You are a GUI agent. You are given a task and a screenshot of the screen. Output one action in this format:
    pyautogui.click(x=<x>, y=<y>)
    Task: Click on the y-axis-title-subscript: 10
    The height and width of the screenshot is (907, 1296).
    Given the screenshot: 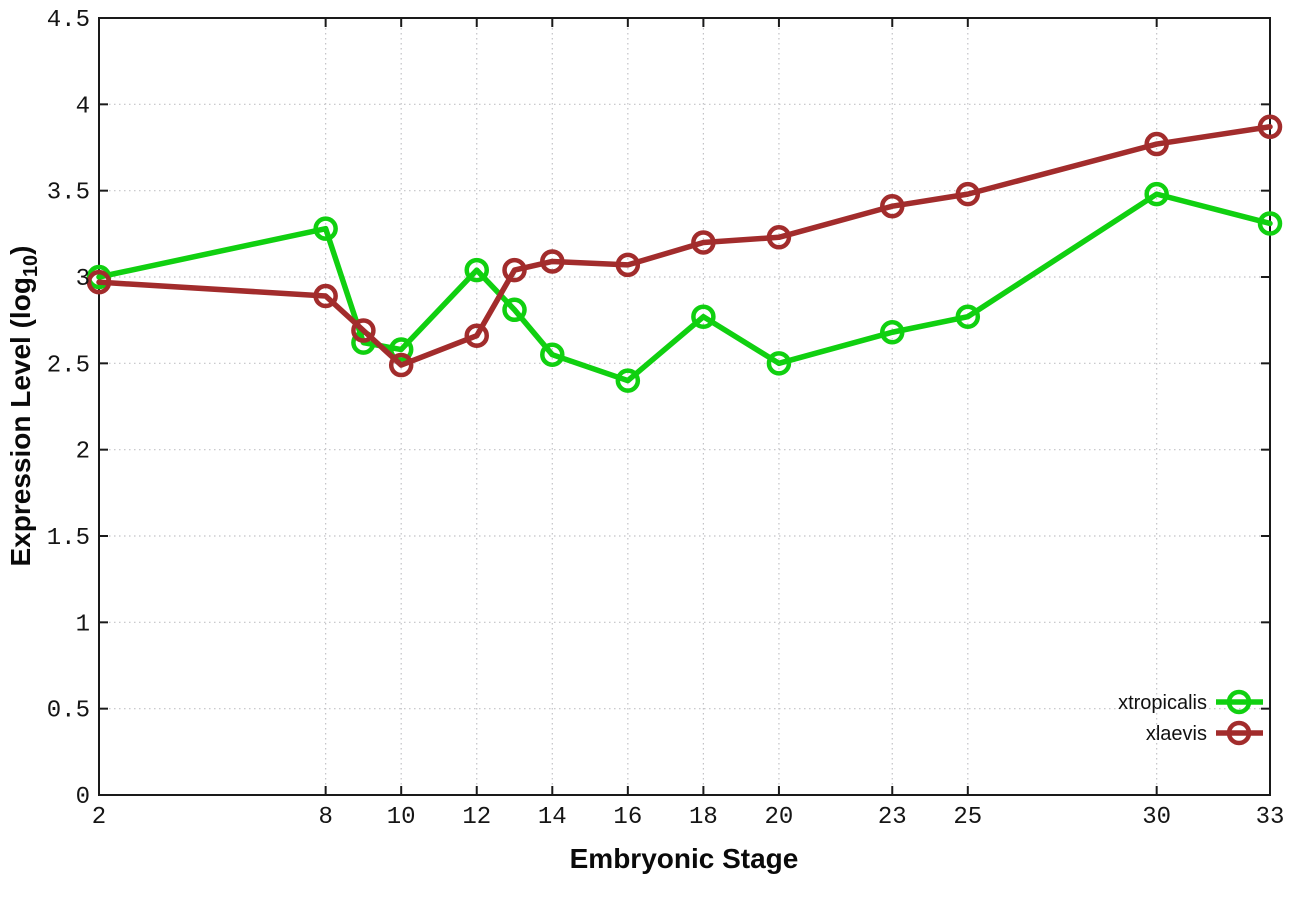 What is the action you would take?
    pyautogui.click(x=31, y=266)
    